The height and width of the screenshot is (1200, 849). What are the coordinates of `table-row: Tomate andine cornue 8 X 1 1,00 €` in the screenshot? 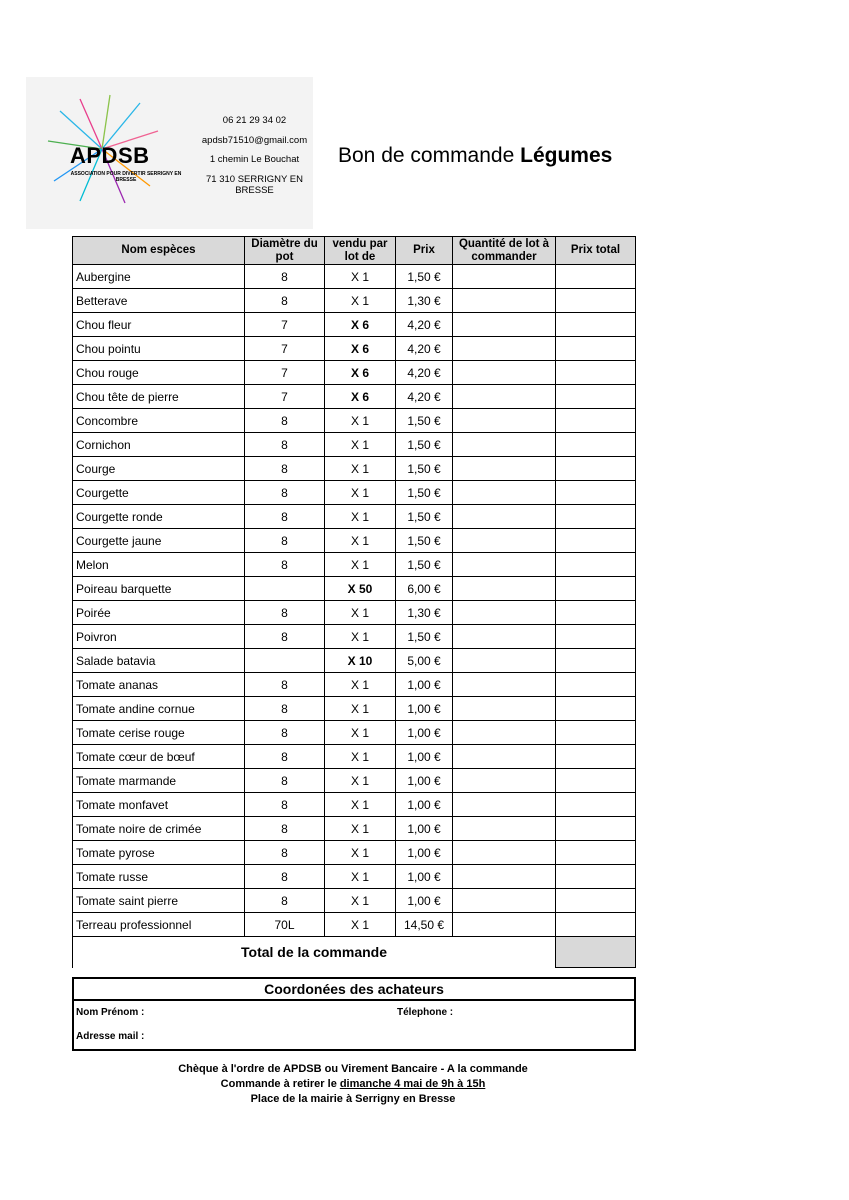 It's located at (354, 708).